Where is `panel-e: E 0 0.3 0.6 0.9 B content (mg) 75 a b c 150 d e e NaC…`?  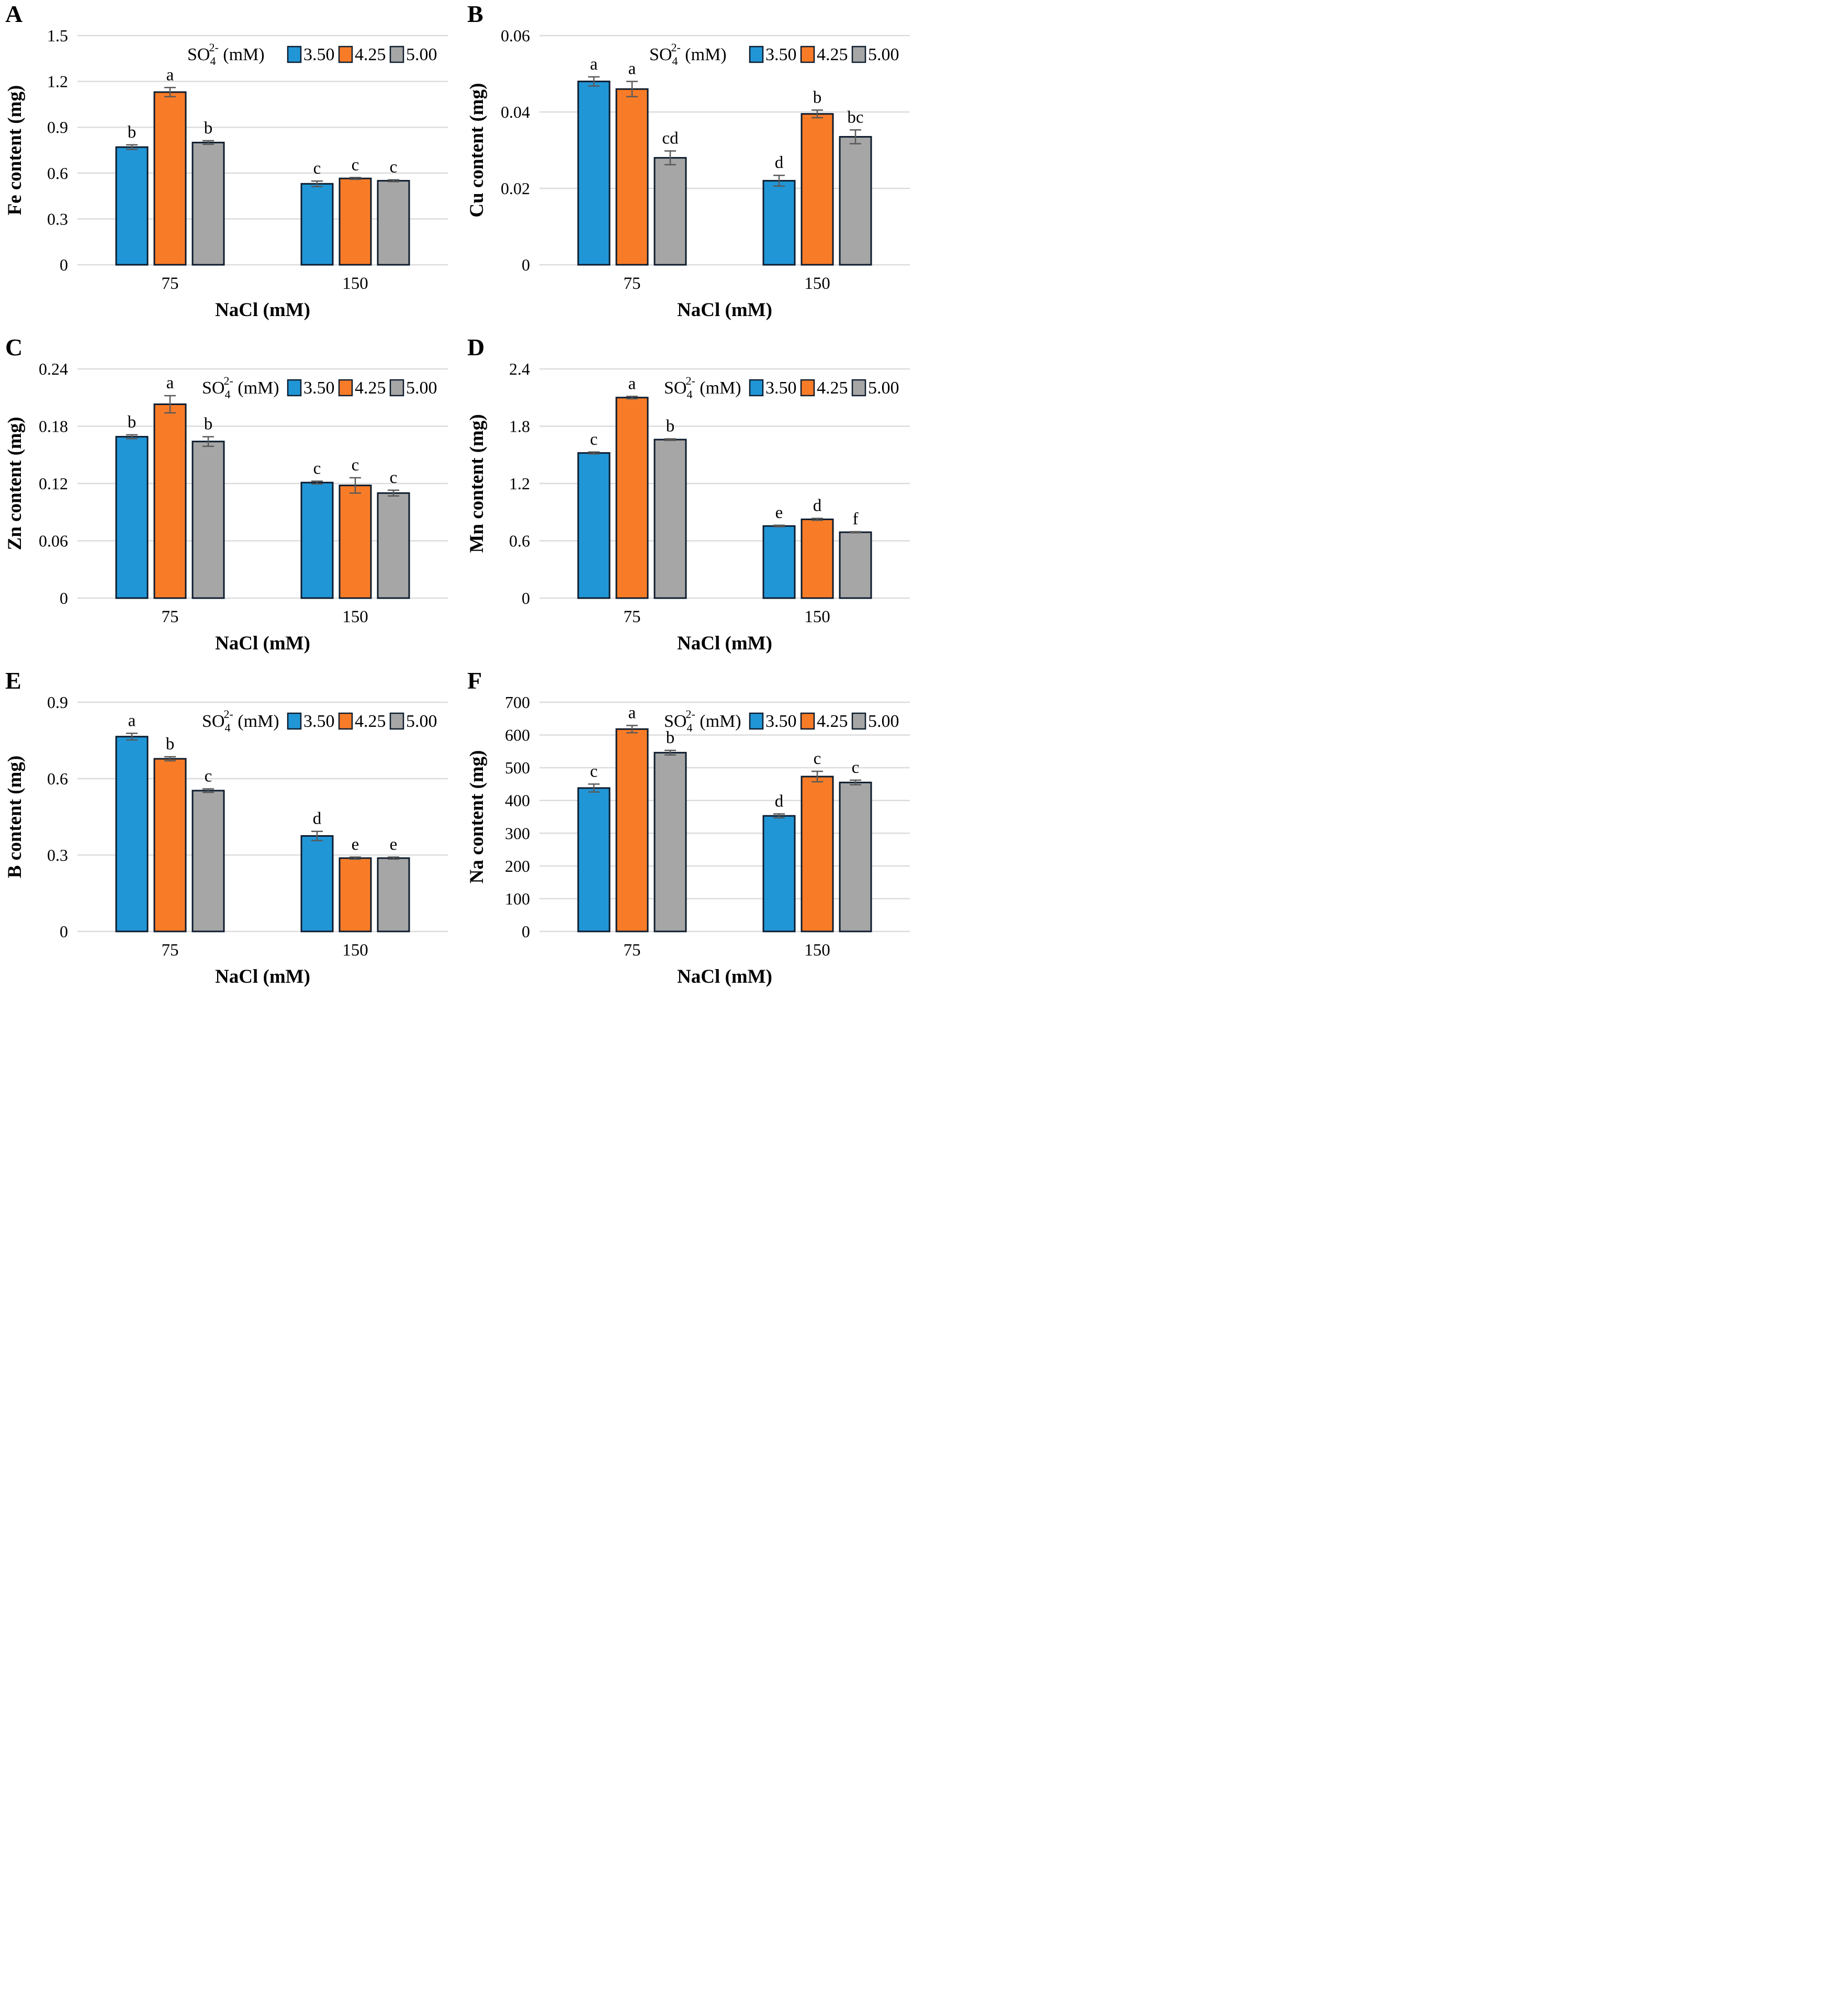 panel-e: E 0 0.3 0.6 0.9 B content (mg) 75 a b c 150 d e e NaC… is located at coordinates (231, 833).